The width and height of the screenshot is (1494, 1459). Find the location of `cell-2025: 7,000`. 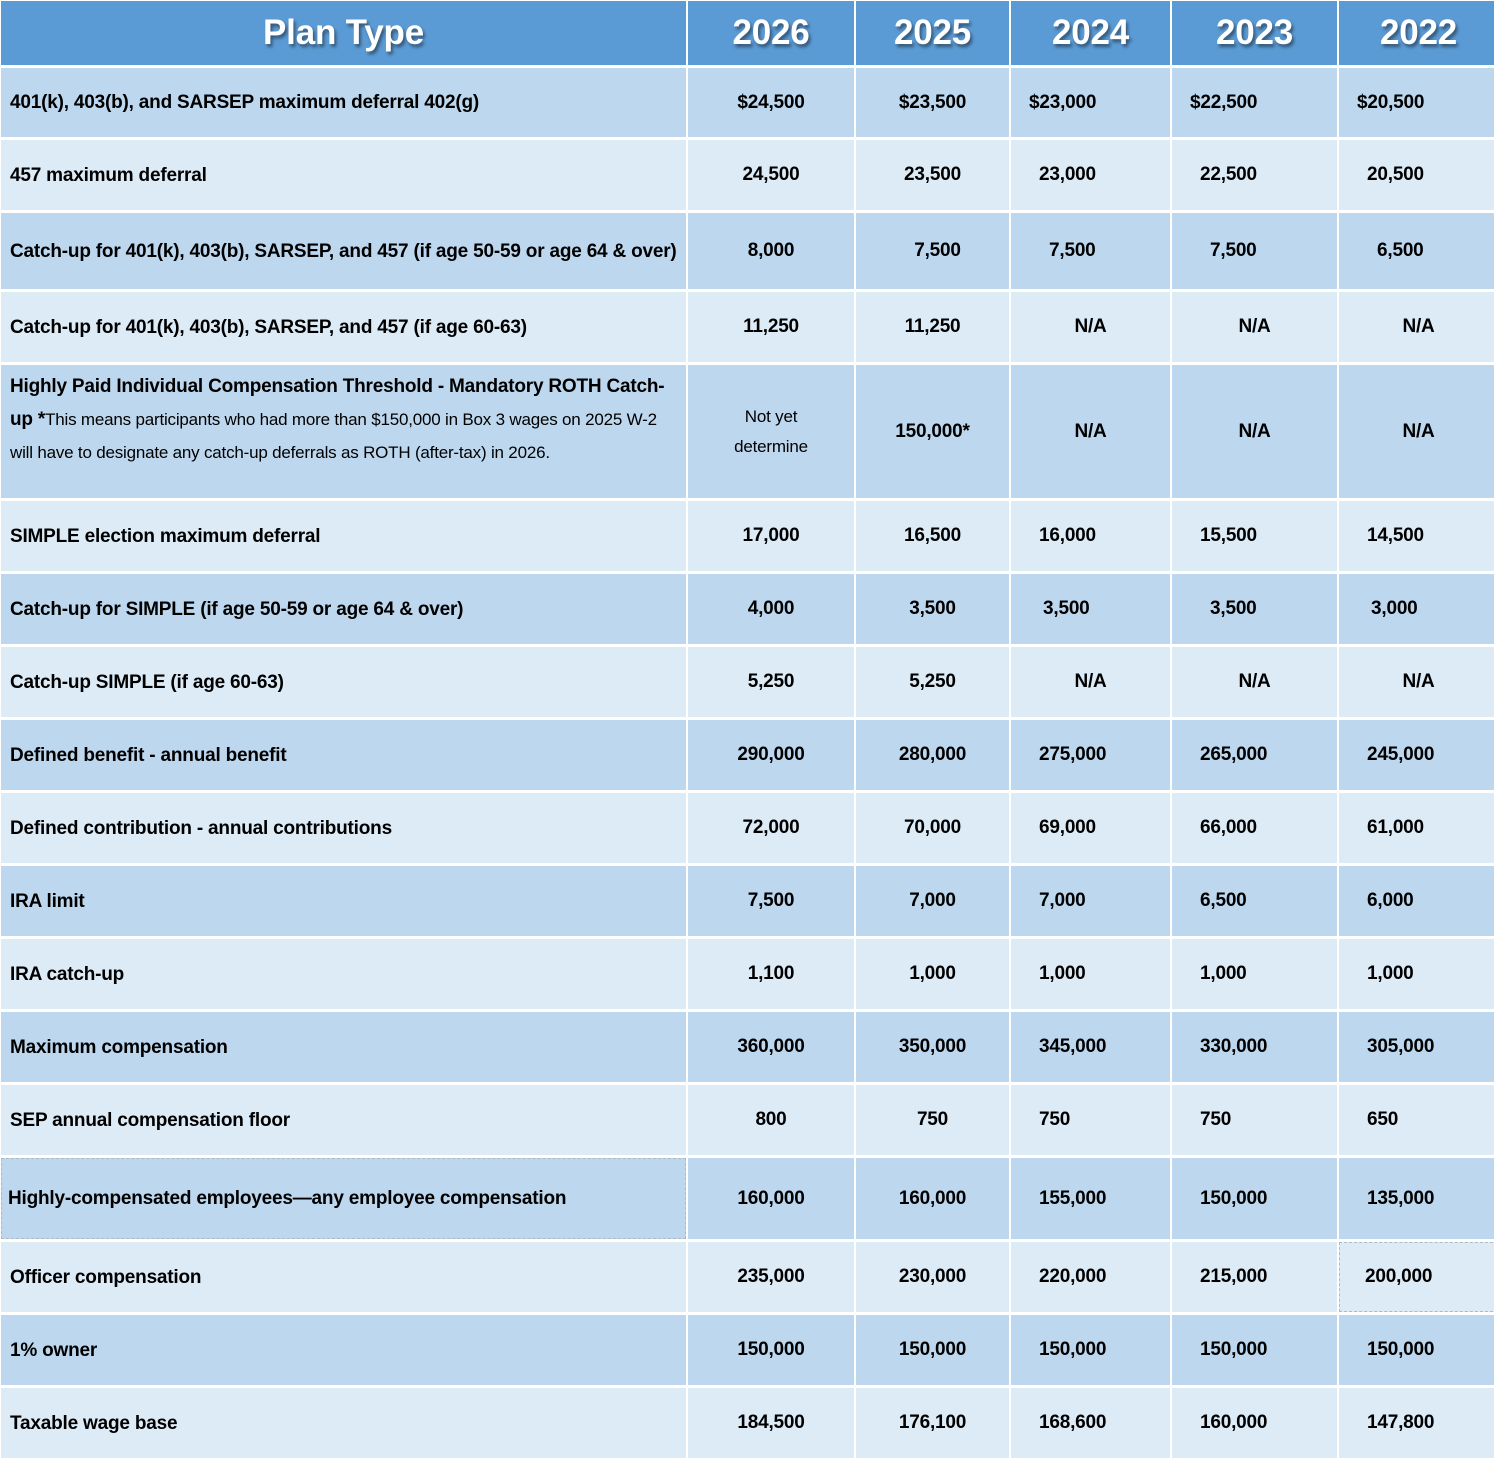

cell-2025: 7,000 is located at coordinates (932, 901).